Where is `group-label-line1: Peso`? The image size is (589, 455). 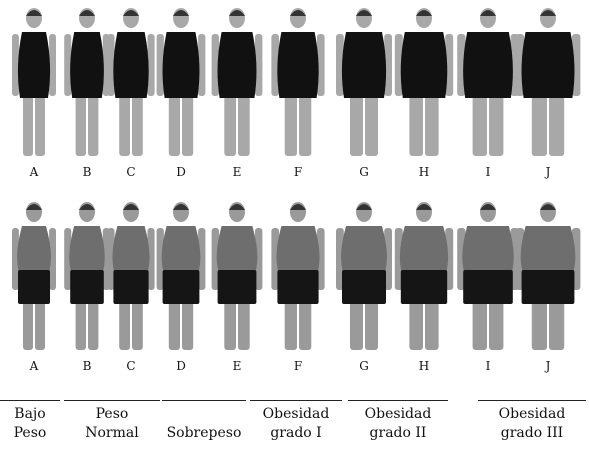 group-label-line1: Peso is located at coordinates (112, 414).